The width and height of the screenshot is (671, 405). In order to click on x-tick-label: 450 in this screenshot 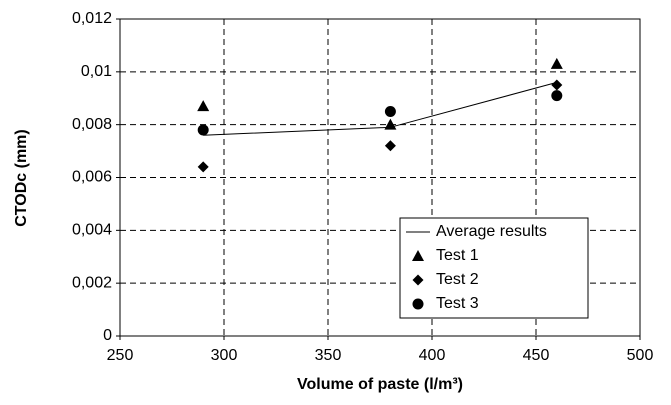, I will do `click(536, 355)`.